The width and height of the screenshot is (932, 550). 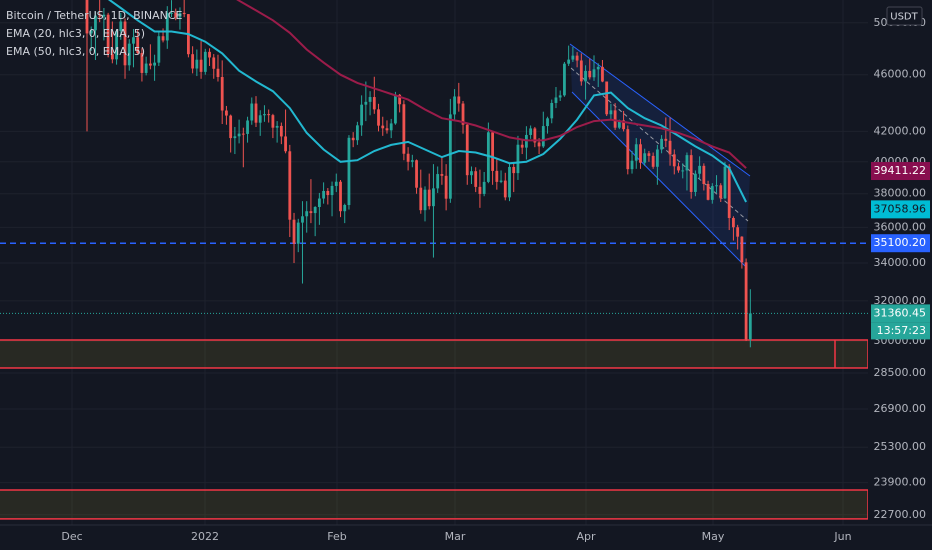 I want to click on y-tick-label: 22700.00, so click(x=900, y=514).